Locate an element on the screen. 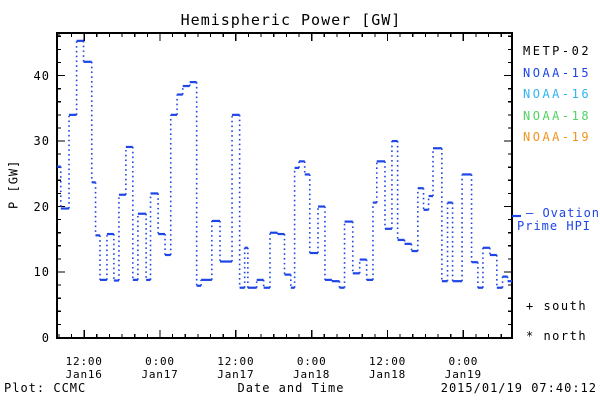 This screenshot has height=400, width=600. legend-item-metp-02: METP-02 is located at coordinates (557, 51).